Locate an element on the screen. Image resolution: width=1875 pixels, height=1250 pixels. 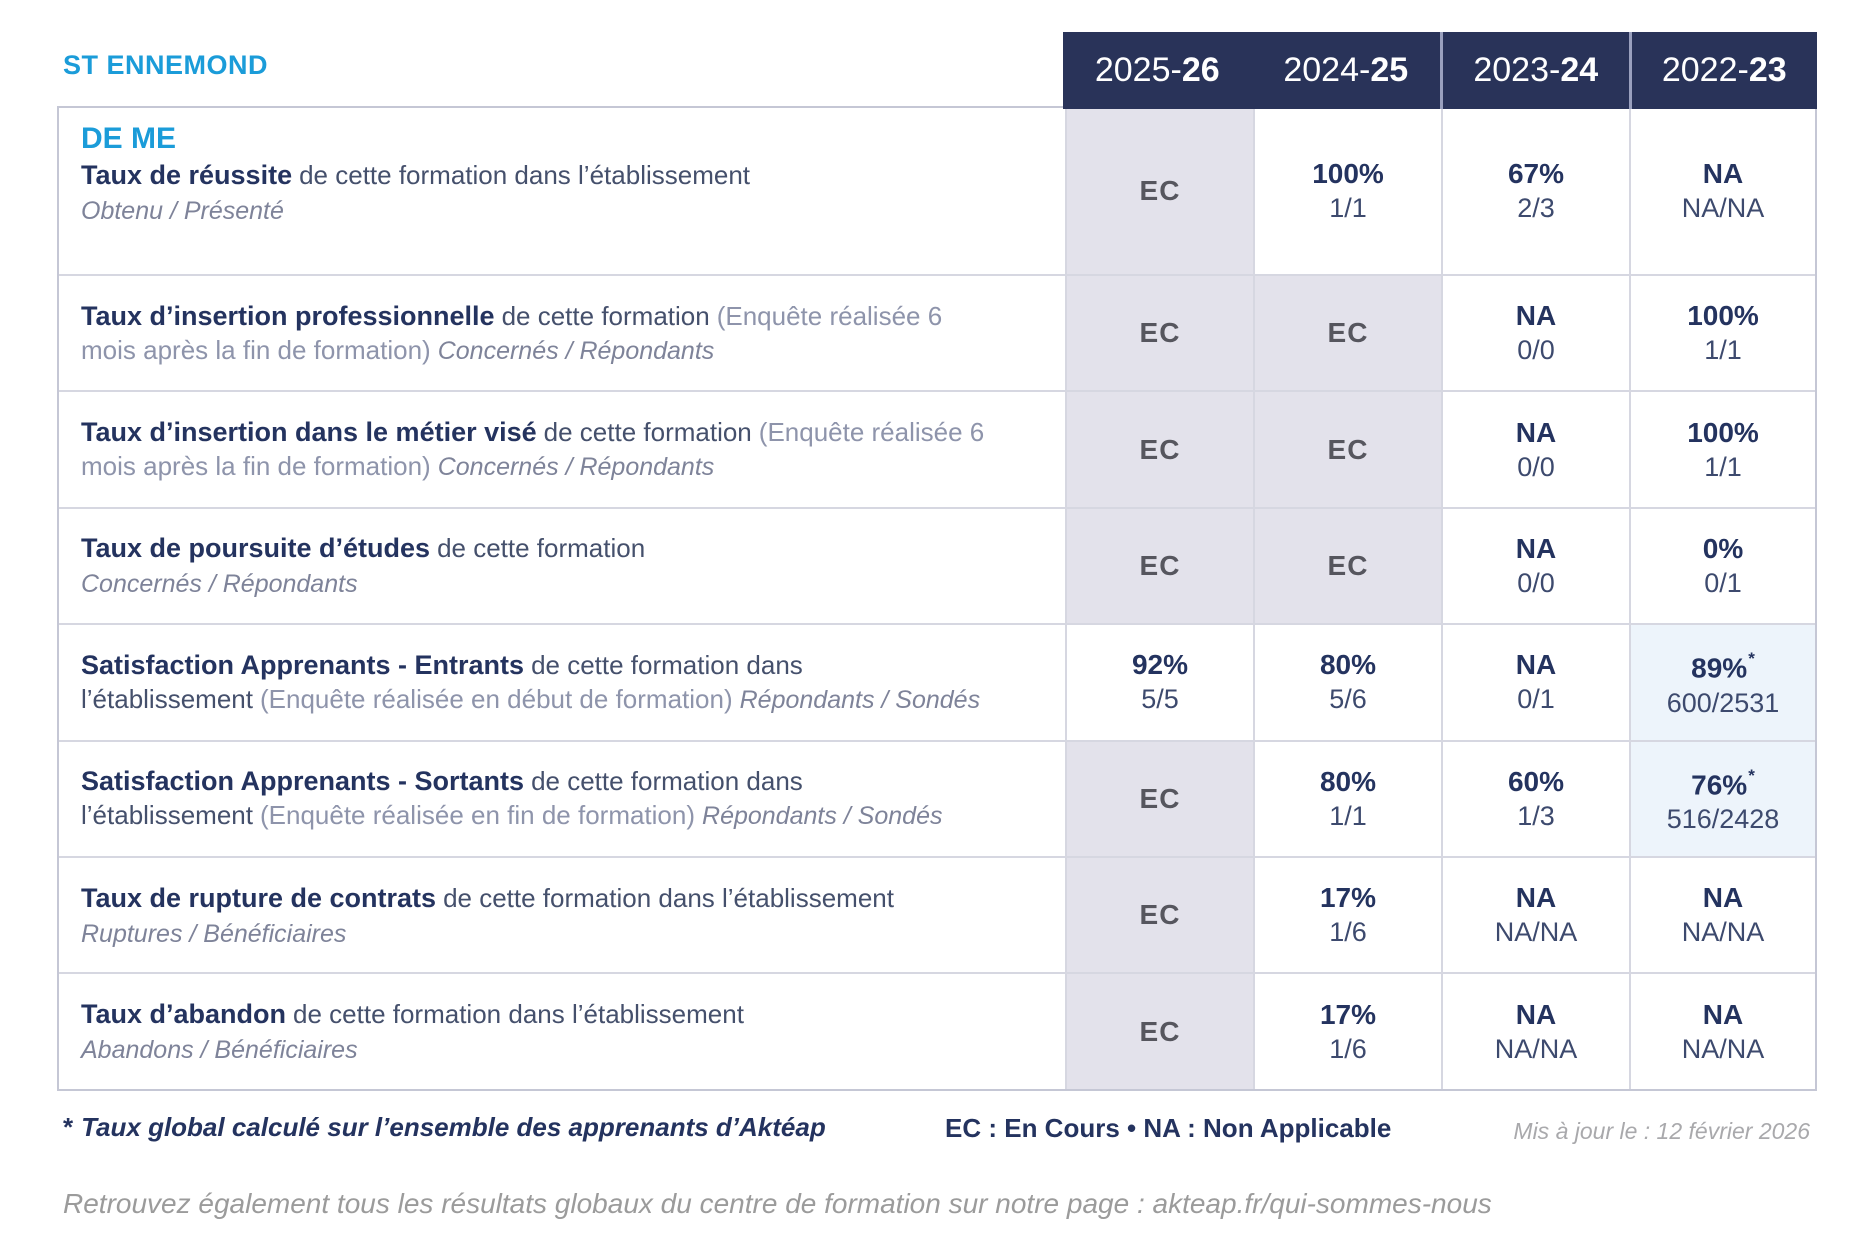
value-cell: 60% 1/3 is located at coordinates (1535, 797).